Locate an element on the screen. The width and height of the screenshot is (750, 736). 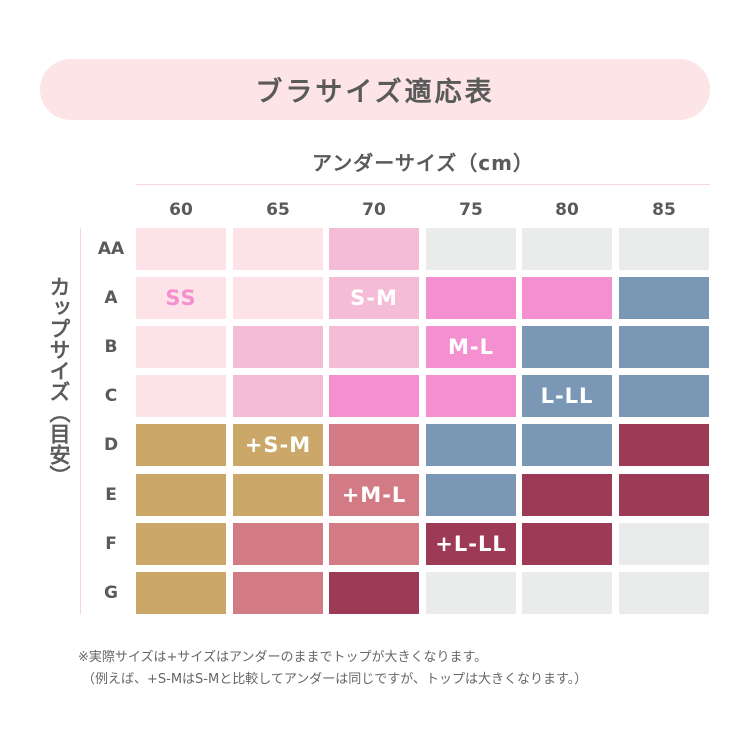
row-header-e: E is located at coordinates (111, 495).